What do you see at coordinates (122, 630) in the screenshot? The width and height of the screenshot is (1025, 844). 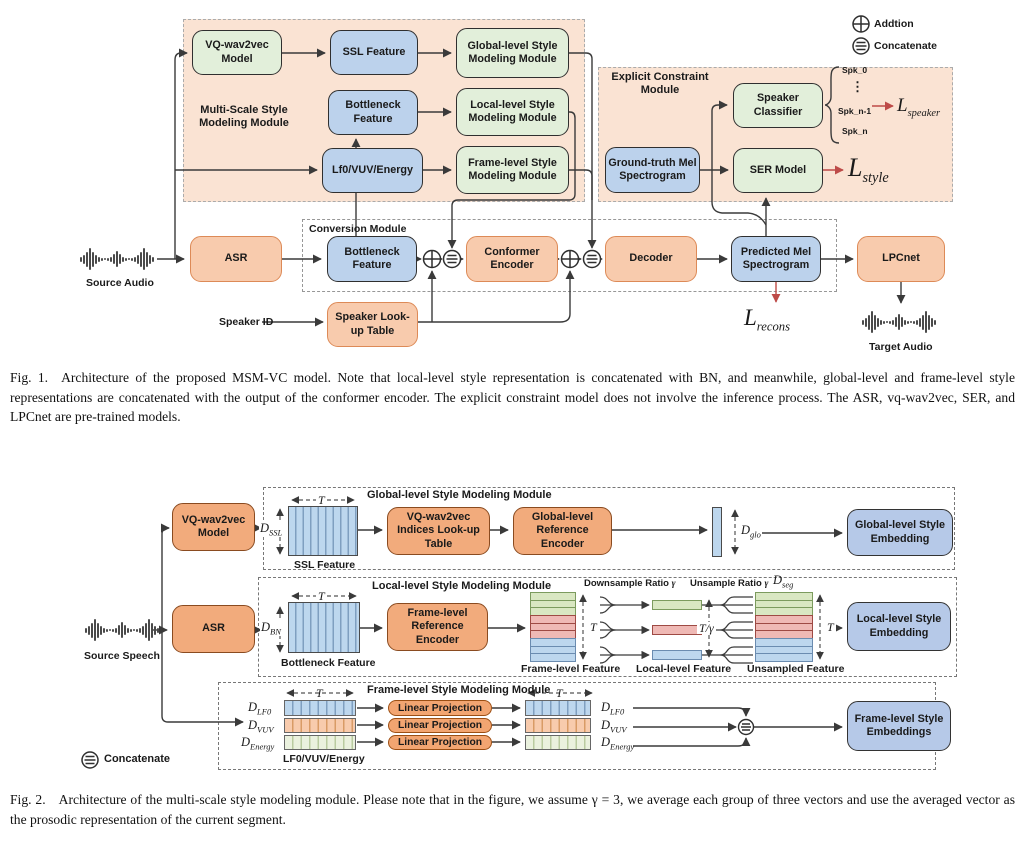 I see `source-speech-waveform-icon` at bounding box center [122, 630].